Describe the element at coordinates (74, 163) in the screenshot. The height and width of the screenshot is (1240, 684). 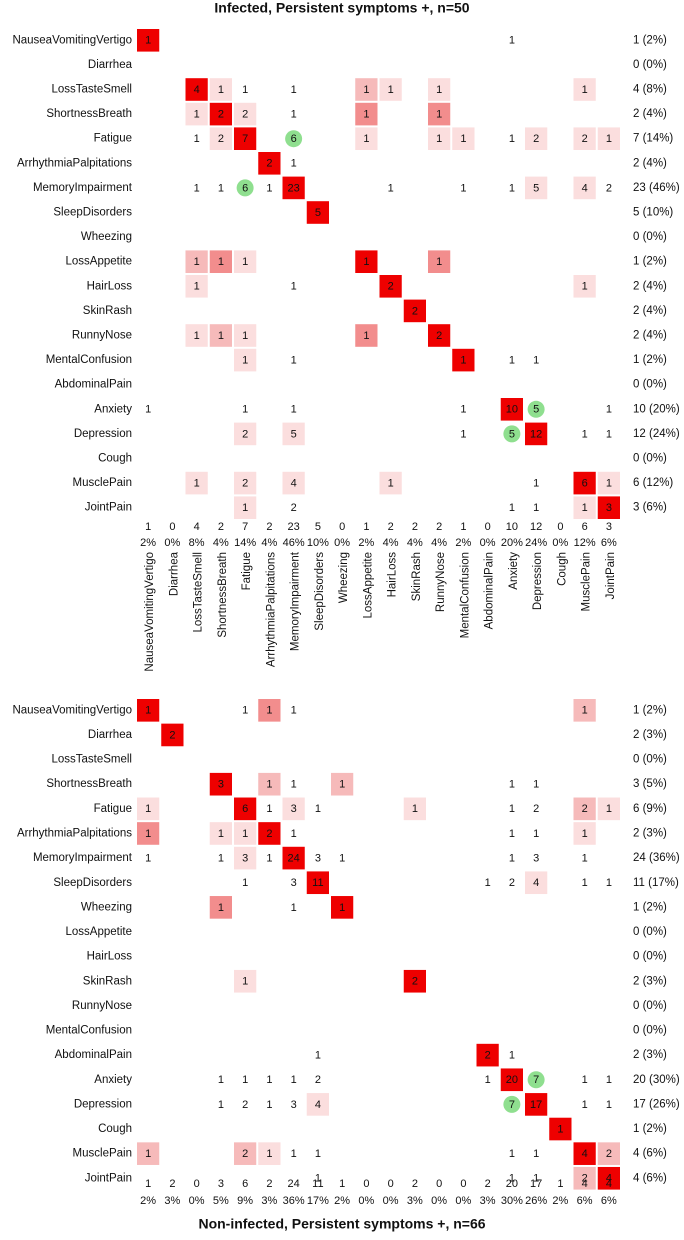
I see `row-label-arrhythmiapalpitations: ArrhythmiaPalpitations` at that location.